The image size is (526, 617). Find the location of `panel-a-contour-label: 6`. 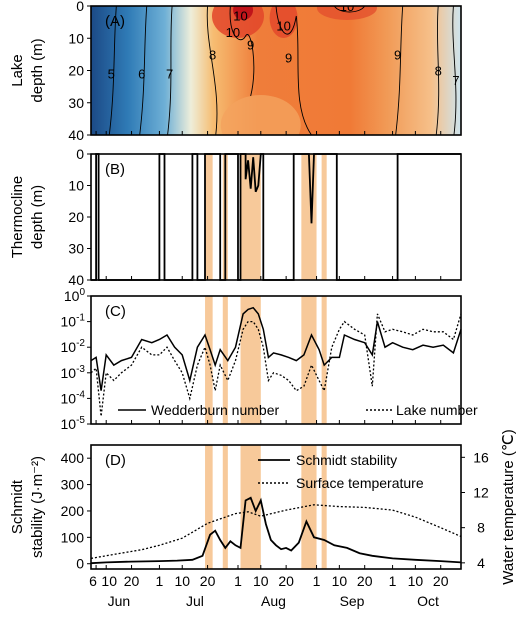

panel-a-contour-label: 6 is located at coordinates (141, 74).